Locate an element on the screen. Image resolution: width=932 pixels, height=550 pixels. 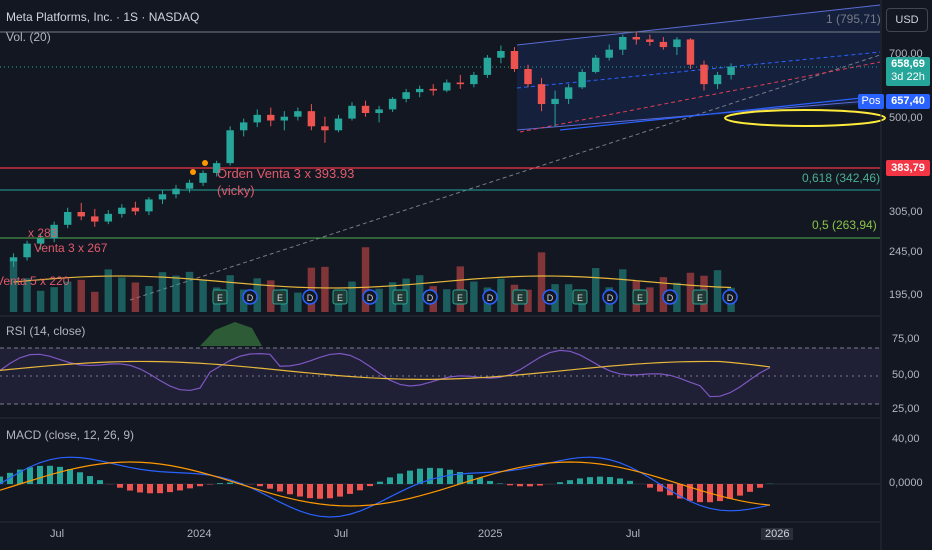
support-line is located at coordinates (720, 113).